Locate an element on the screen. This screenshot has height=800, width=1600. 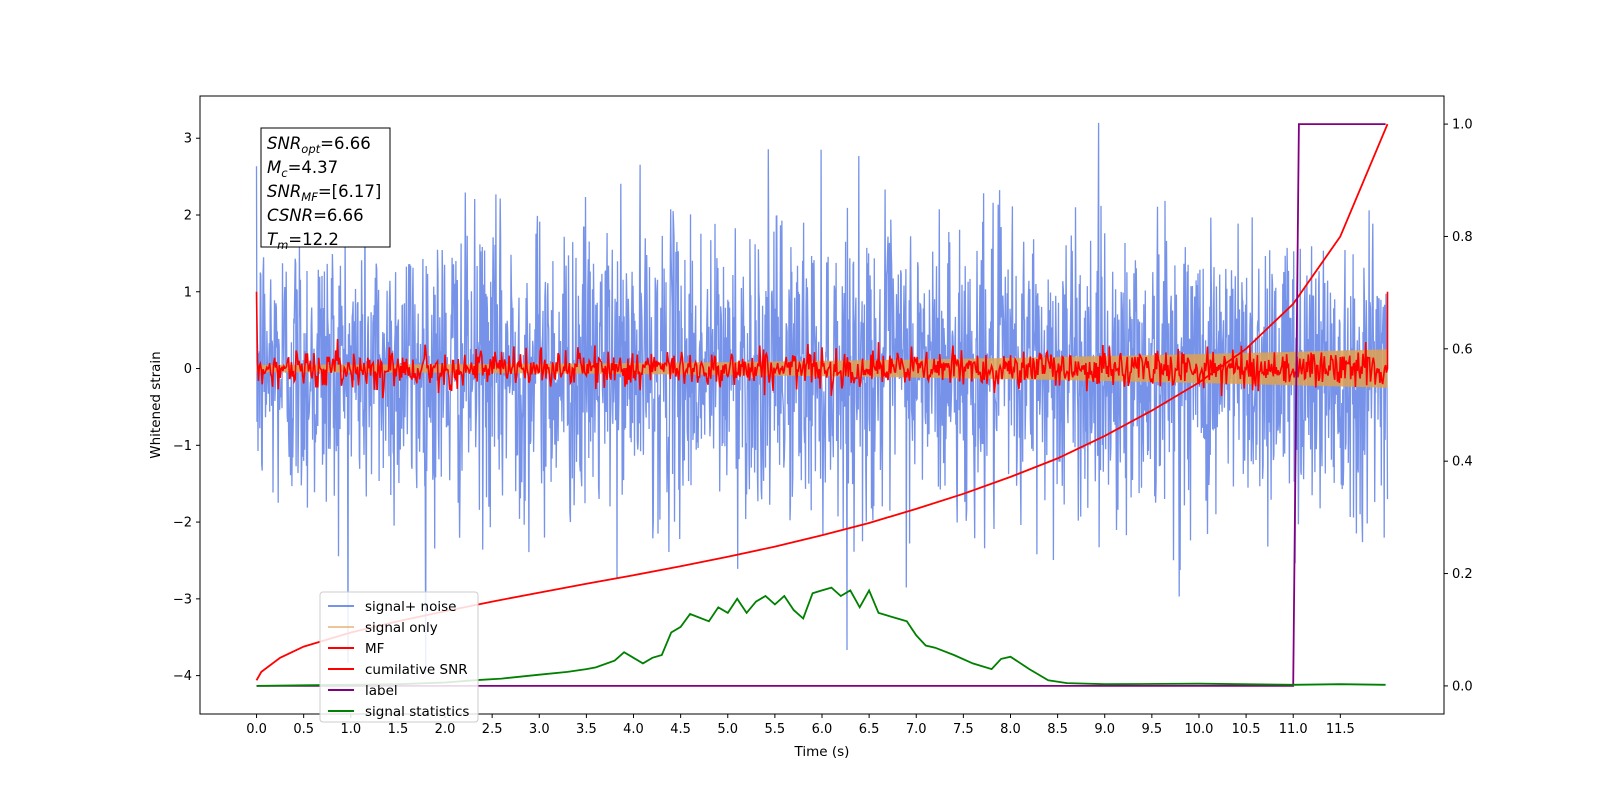
x-tick-label: 5.5 is located at coordinates (775, 729).